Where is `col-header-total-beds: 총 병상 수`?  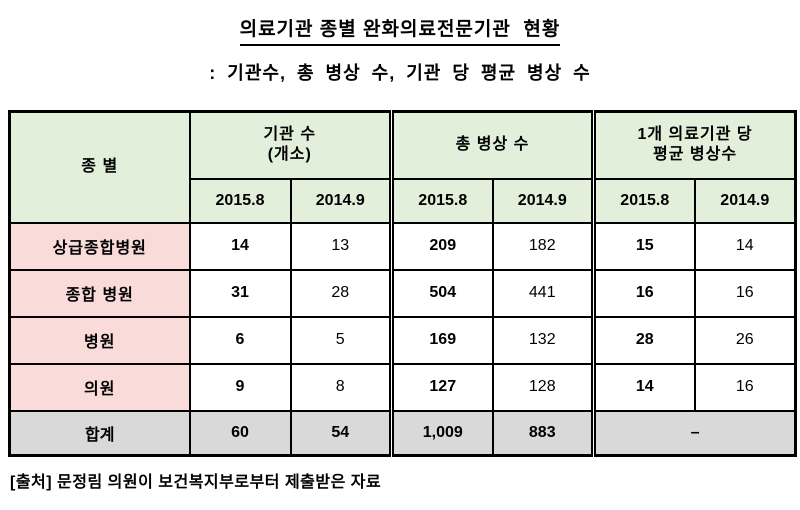
col-header-total-beds: 총 병상 수 is located at coordinates (492, 145).